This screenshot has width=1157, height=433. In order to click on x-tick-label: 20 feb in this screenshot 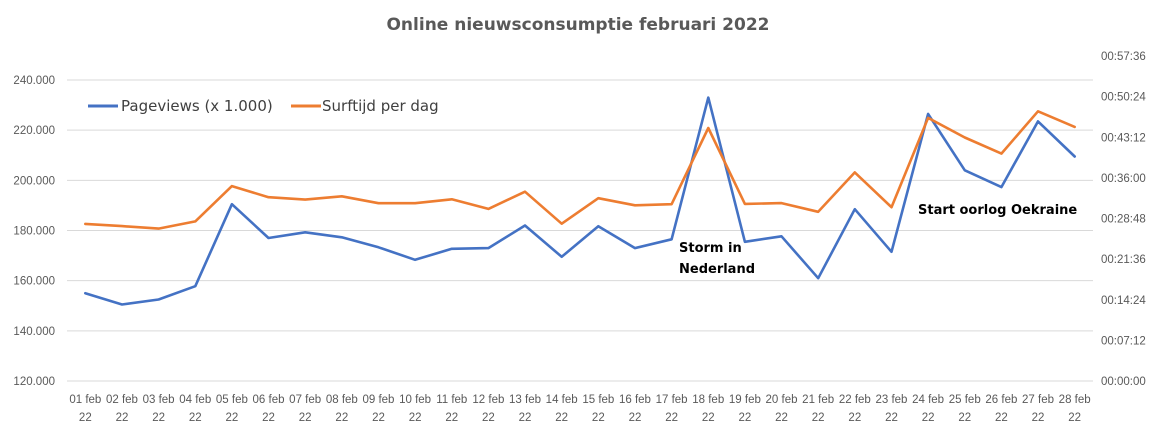, I will do `click(782, 400)`.